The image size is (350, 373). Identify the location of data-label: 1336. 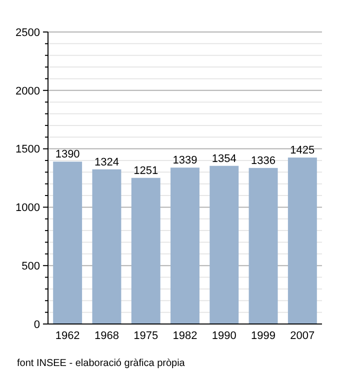
(263, 160).